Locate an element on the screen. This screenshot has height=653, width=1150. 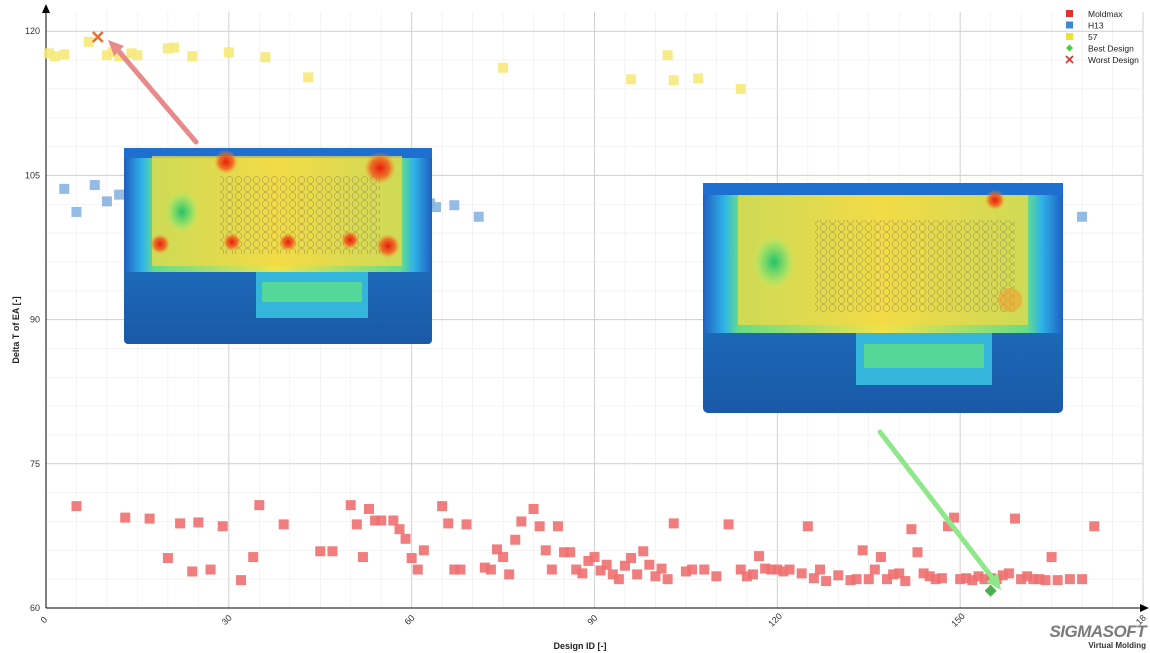
y-tick-labels: 60 75 90 105 120 is located at coordinates (32, 319).